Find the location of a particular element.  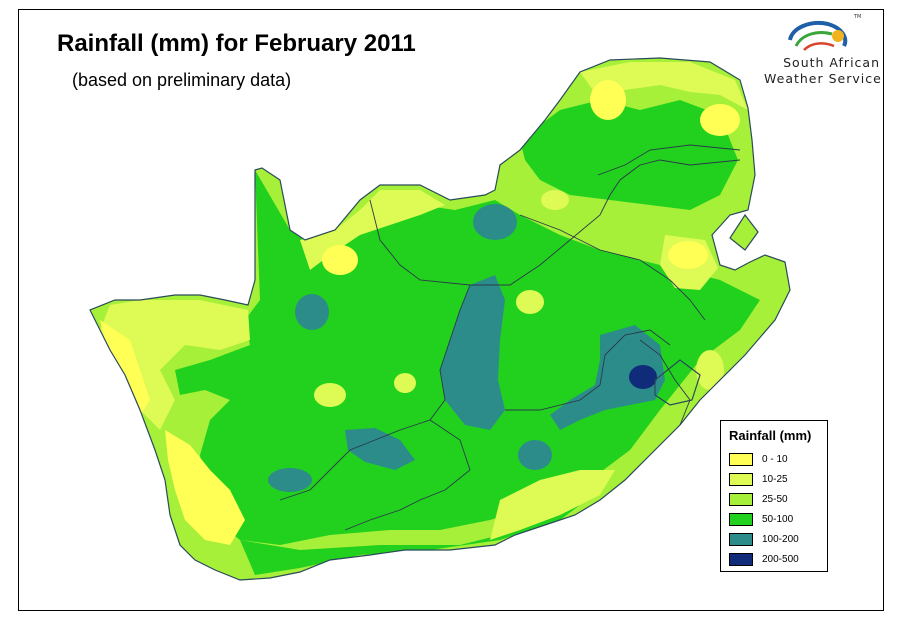

legend-label: 0 - 10 is located at coordinates (775, 459).